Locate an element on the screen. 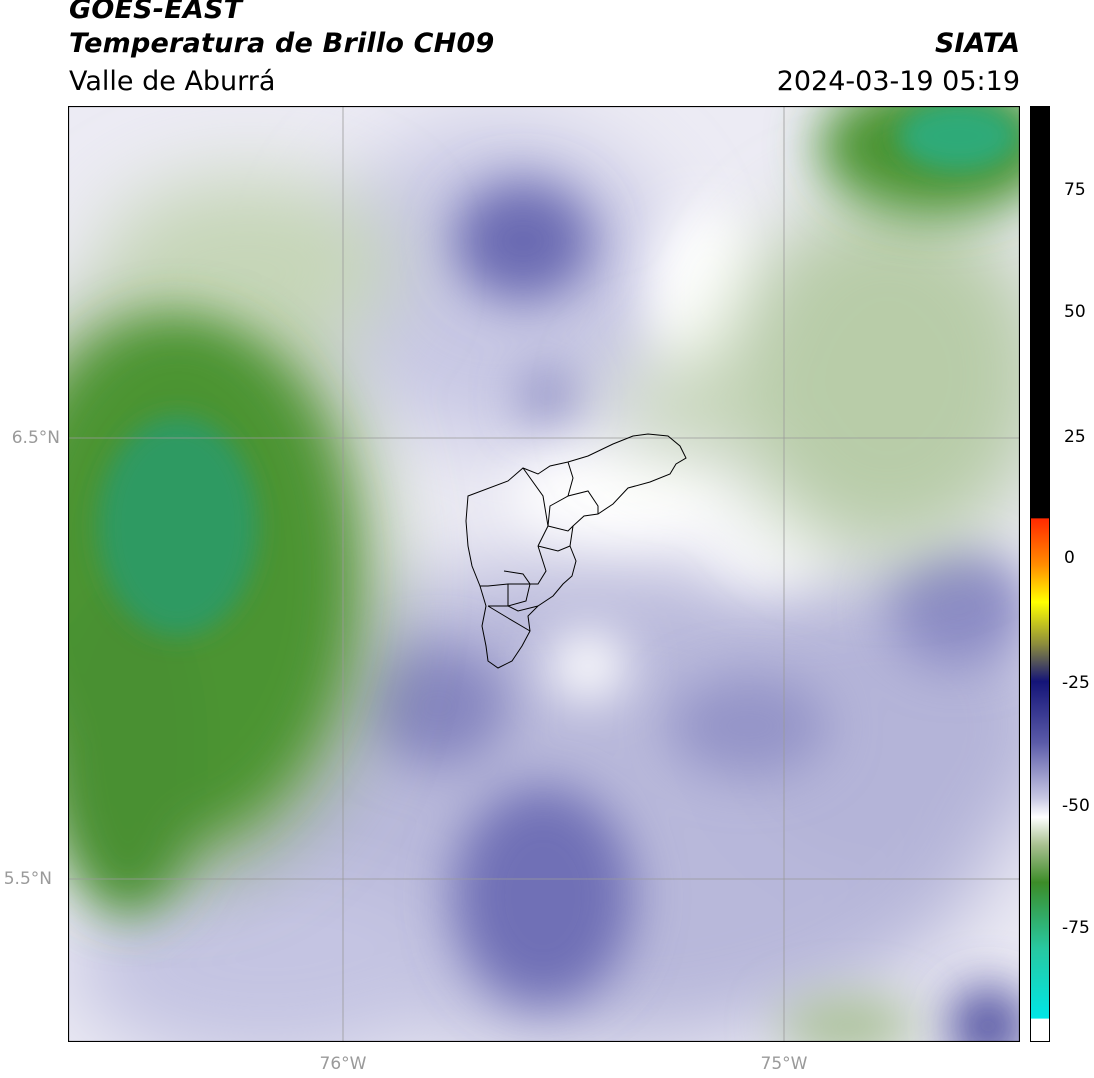 Image resolution: width=1094 pixels, height=1078 pixels. municipal-boundaries is located at coordinates (576, 551).